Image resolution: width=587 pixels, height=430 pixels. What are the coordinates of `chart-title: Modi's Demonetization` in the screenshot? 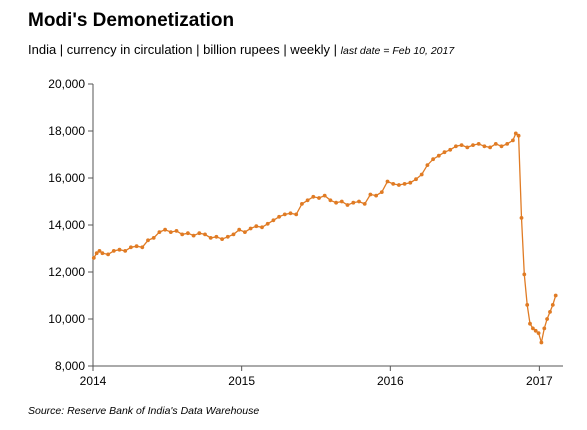 It's located at (131, 20).